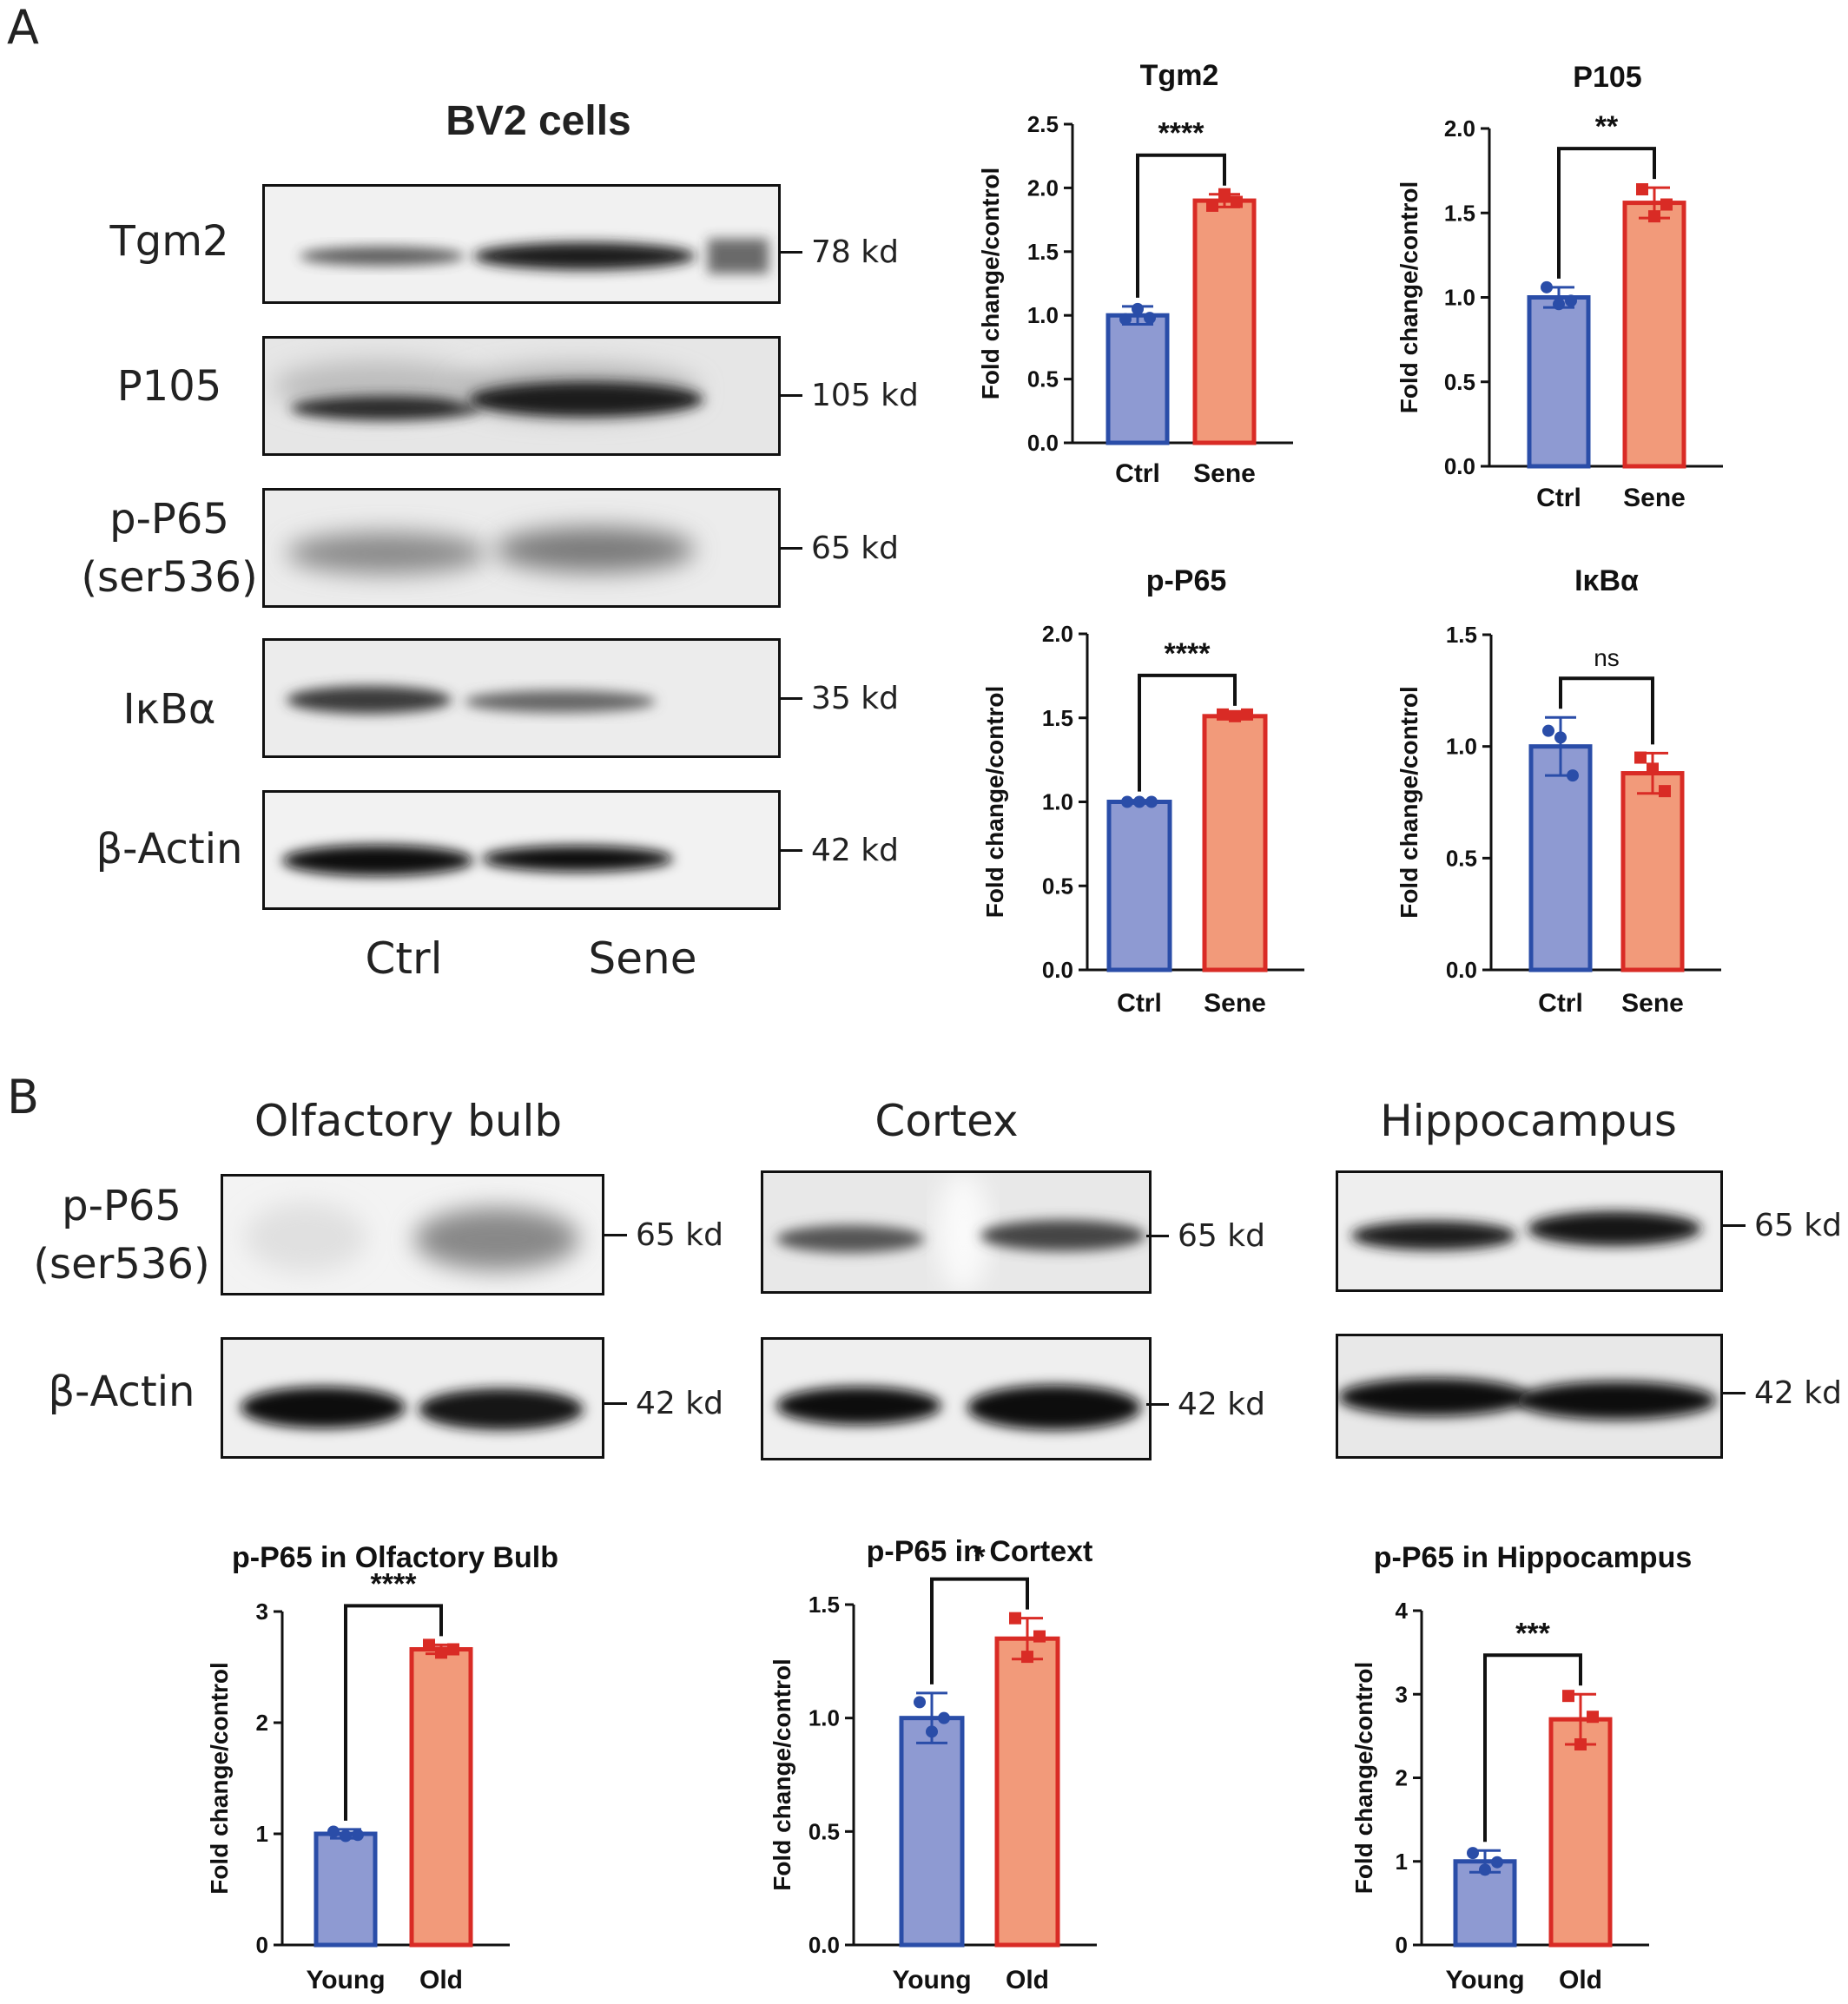 The image size is (1848, 2004). I want to click on y-tick-label: 4, so click(1403, 1611).